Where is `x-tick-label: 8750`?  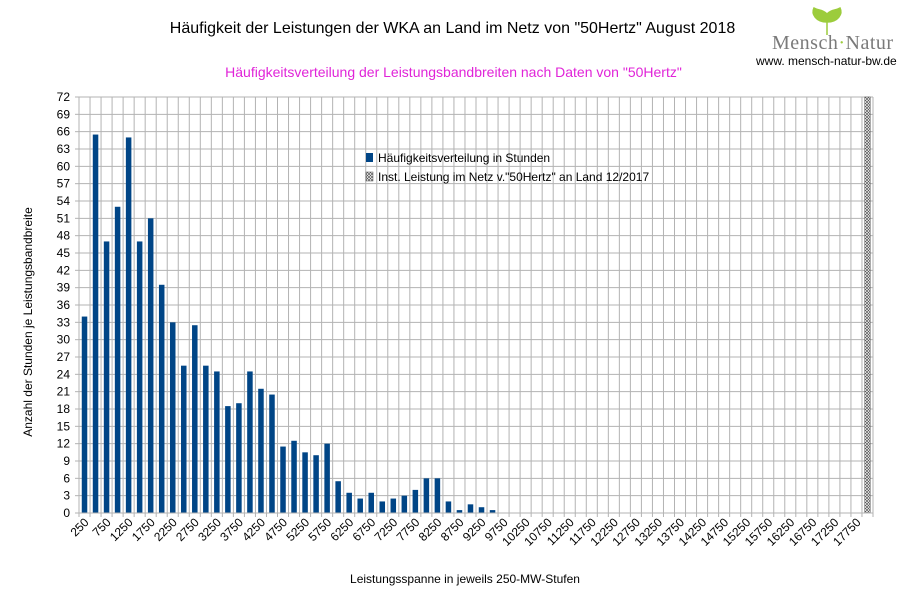
x-tick-label: 8750 is located at coordinates (452, 529).